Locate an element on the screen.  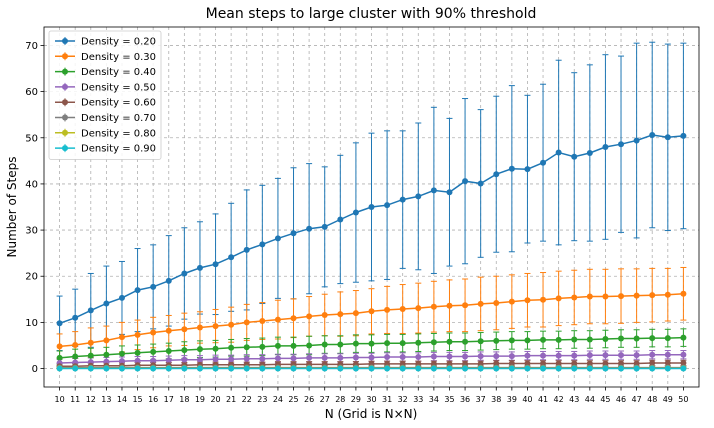
y-tick-label: 60 is located at coordinates (31, 92).